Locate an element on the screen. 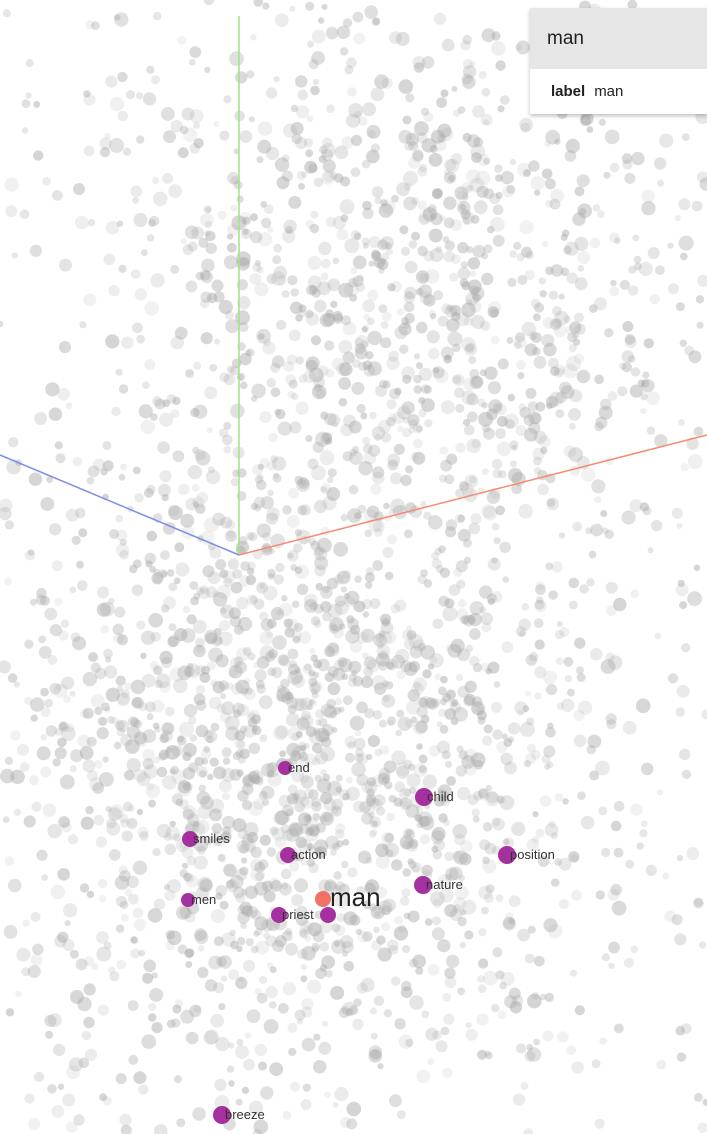 This screenshot has width=707, height=1134. selected-point is located at coordinates (323, 899).